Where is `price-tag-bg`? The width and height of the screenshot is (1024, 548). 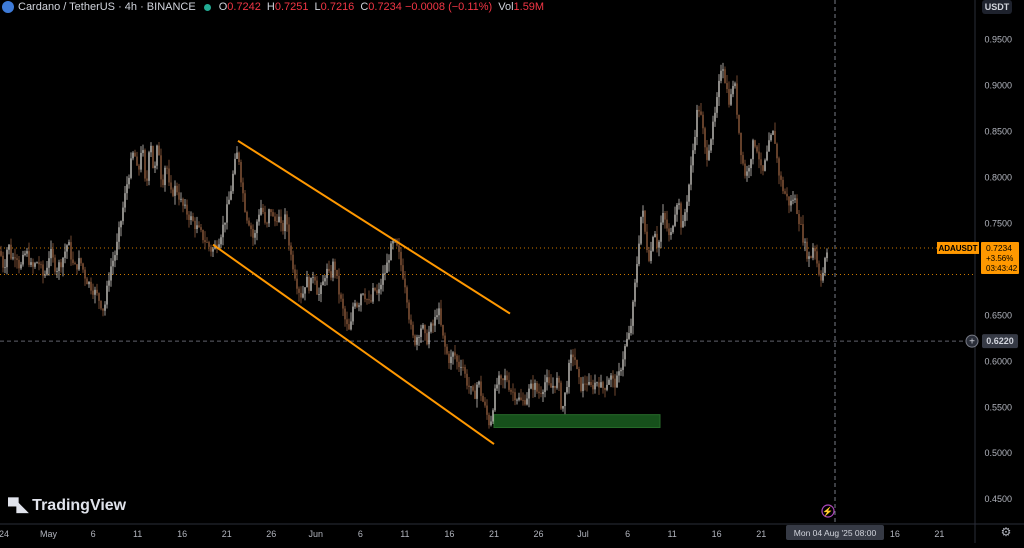 price-tag-bg is located at coordinates (1000, 257).